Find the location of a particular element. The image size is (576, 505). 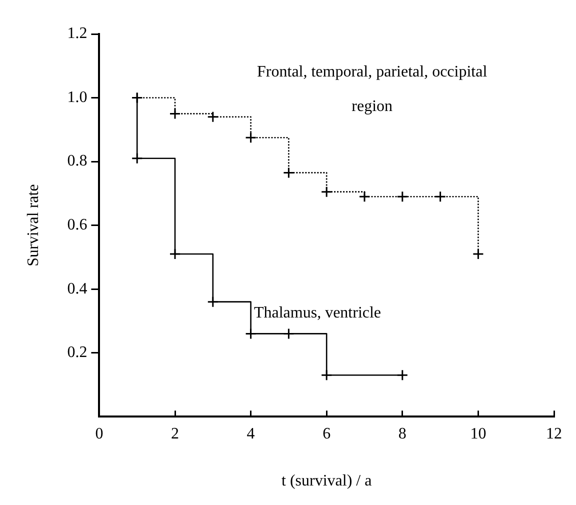

y-tick-label: 0.6 is located at coordinates (77, 225).